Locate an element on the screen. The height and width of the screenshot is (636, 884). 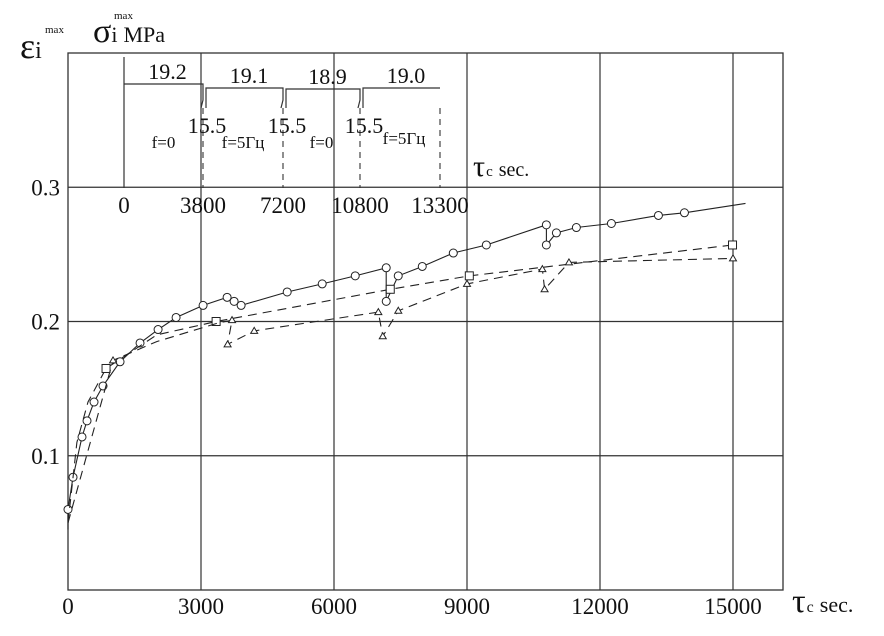
x-tick-label: 15000 is located at coordinates (733, 606).